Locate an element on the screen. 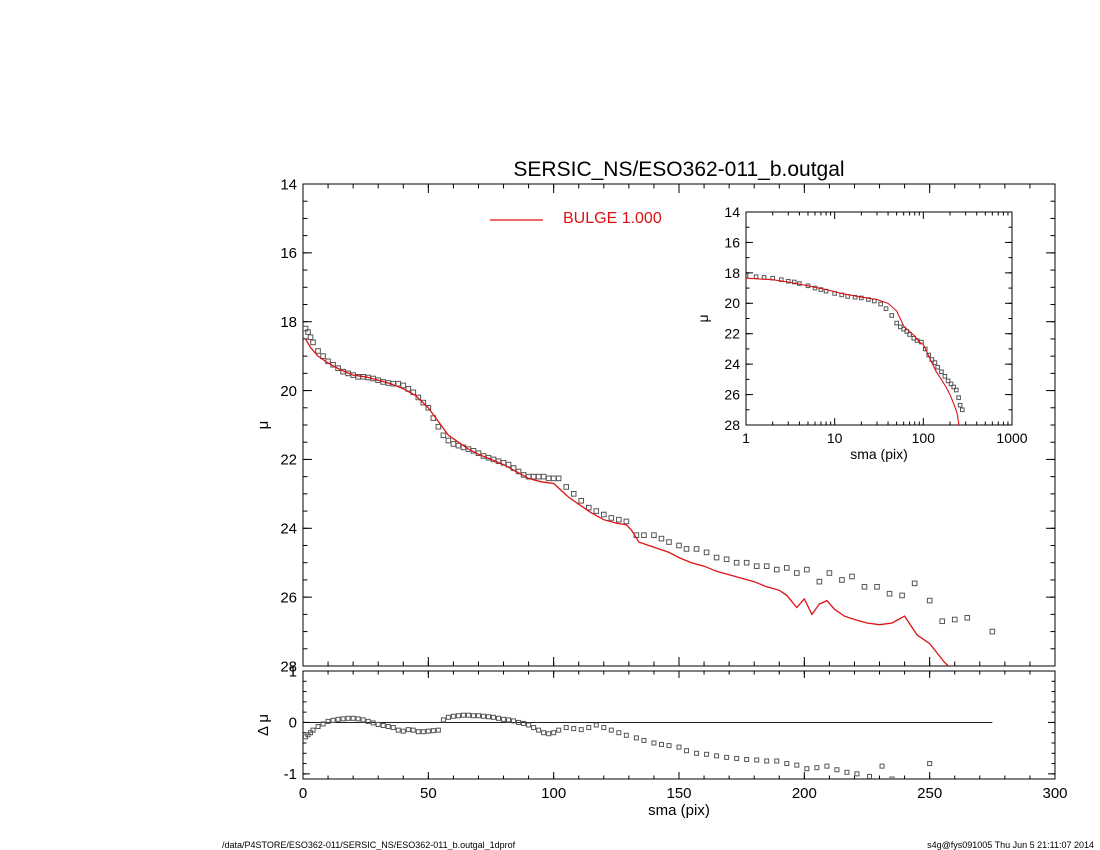  inset-xtick-label: 1000 is located at coordinates (1011, 438).